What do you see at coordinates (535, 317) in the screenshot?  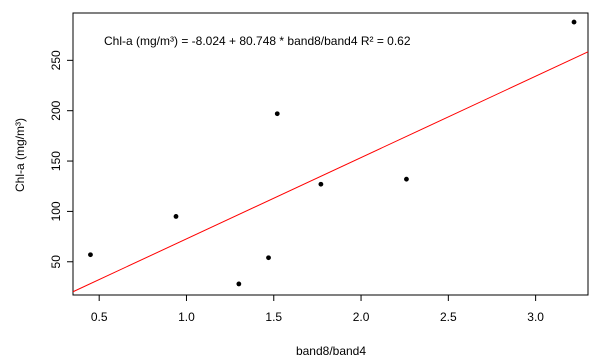 I see `x-tick-label: 3.0` at bounding box center [535, 317].